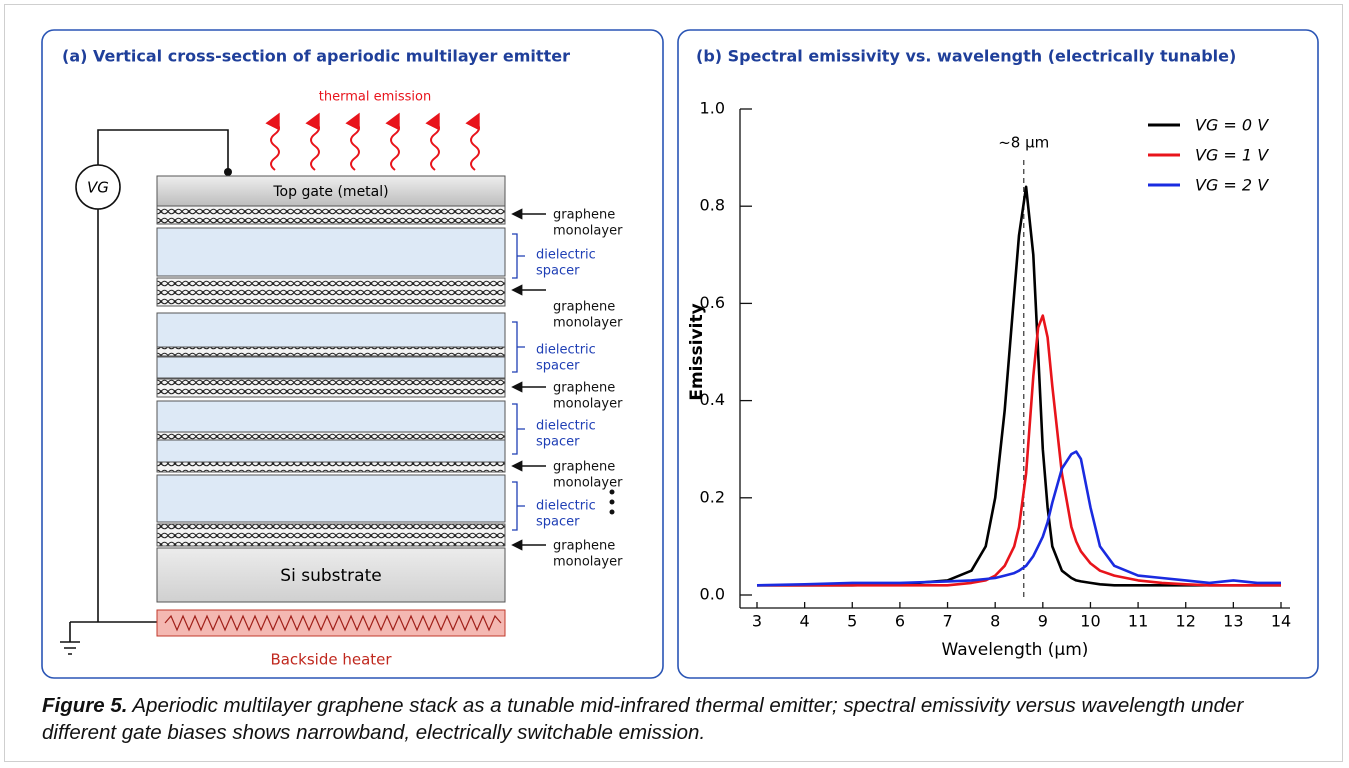 This screenshot has width=1349, height=768. I want to click on heater-label: Backside heater, so click(331, 660).